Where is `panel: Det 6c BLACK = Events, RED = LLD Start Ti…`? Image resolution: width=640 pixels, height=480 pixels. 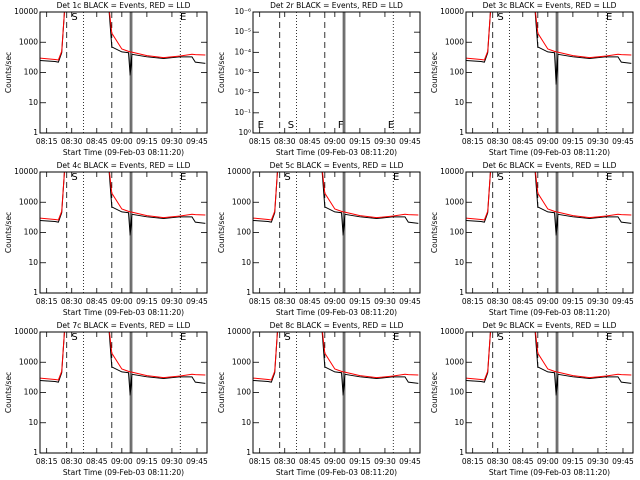
panel: Det 6c BLACK = Events, RED = LLD Start Ti… is located at coordinates (532, 239).